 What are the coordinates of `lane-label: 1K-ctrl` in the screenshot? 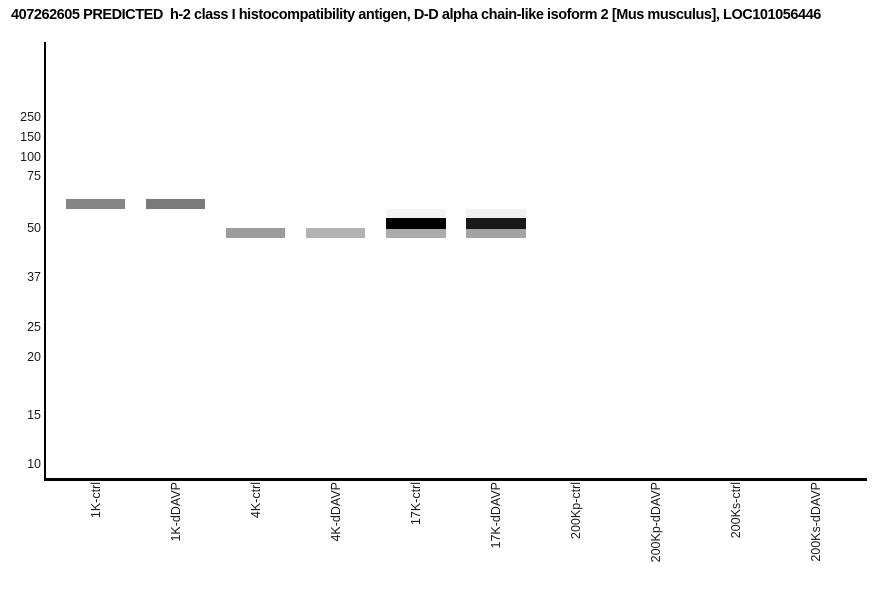 It's located at (96, 500).